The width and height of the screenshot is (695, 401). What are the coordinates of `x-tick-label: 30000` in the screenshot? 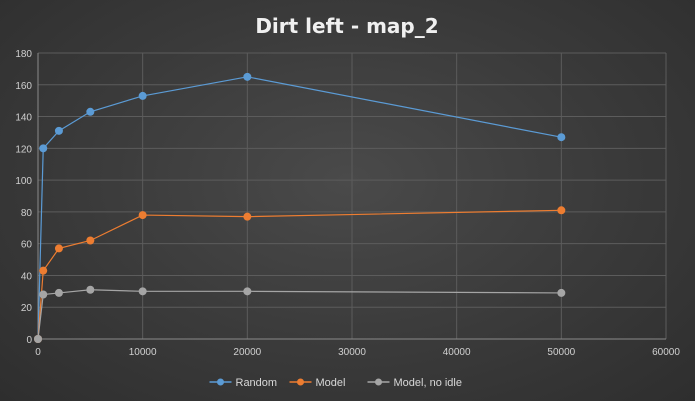 It's located at (352, 352).